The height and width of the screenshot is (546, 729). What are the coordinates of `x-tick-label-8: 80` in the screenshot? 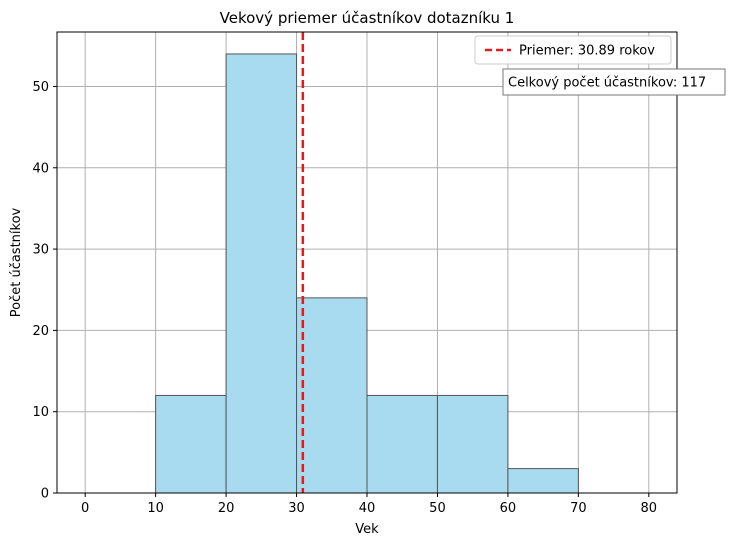 It's located at (649, 508).